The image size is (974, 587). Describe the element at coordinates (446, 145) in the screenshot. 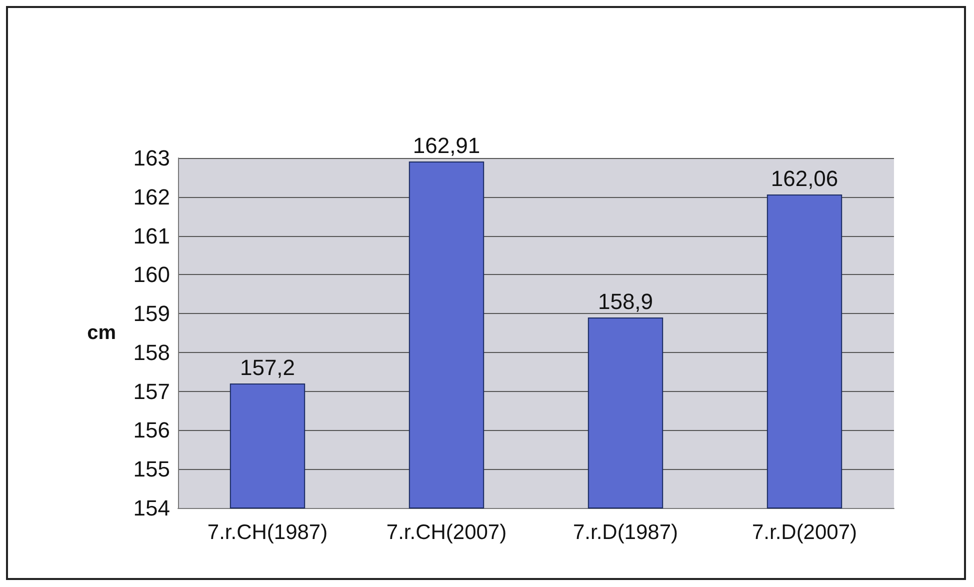

I see `data-label: 162,91` at that location.